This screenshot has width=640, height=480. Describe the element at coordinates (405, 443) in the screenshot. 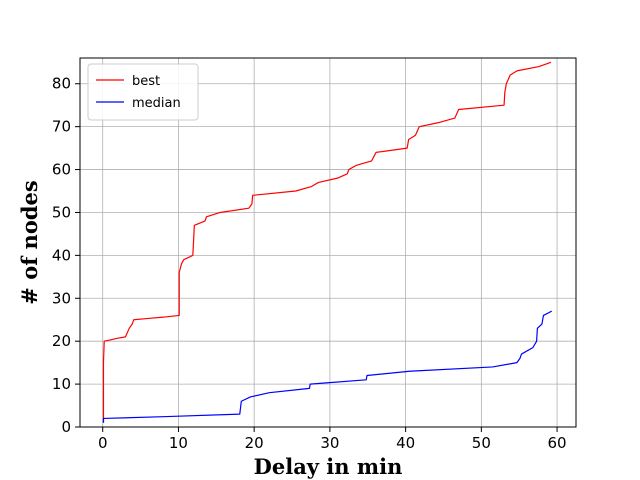

I see `x-tick-label: 40` at that location.